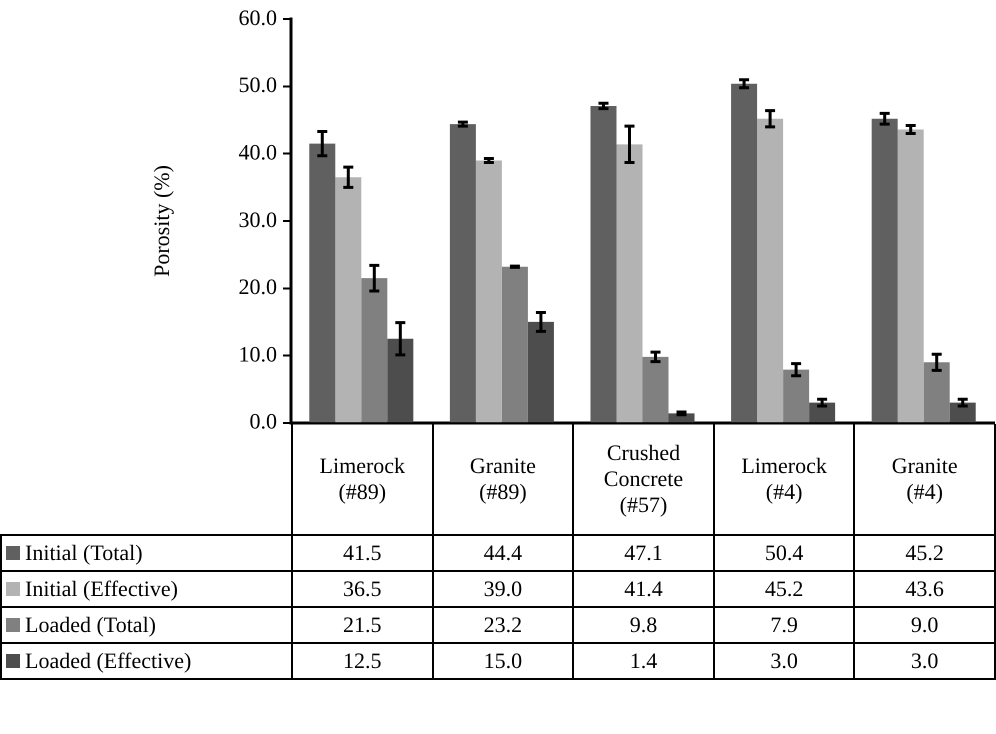 This screenshot has height=734, width=996. Describe the element at coordinates (643, 552) in the screenshot. I see `data-label: 47.1` at that location.